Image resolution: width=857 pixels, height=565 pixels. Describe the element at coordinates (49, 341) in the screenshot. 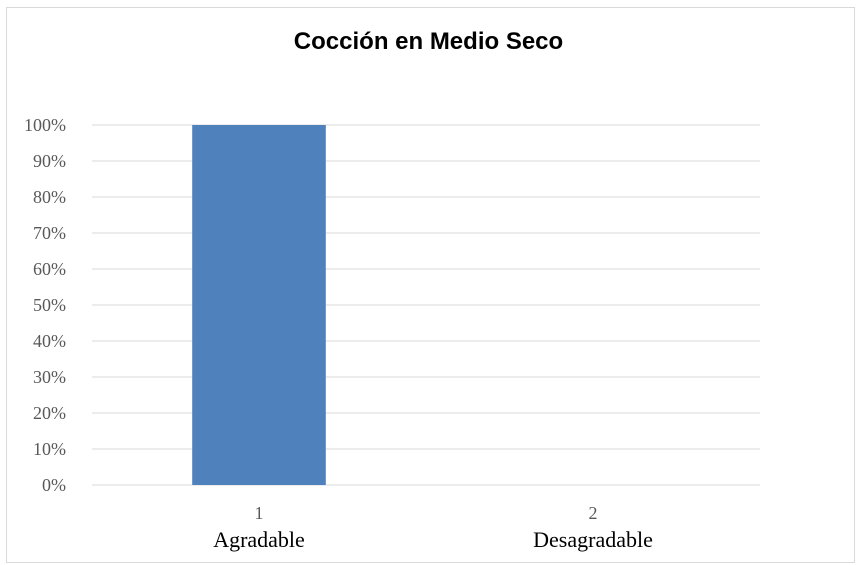

I see `y-tick-label: 40%` at that location.